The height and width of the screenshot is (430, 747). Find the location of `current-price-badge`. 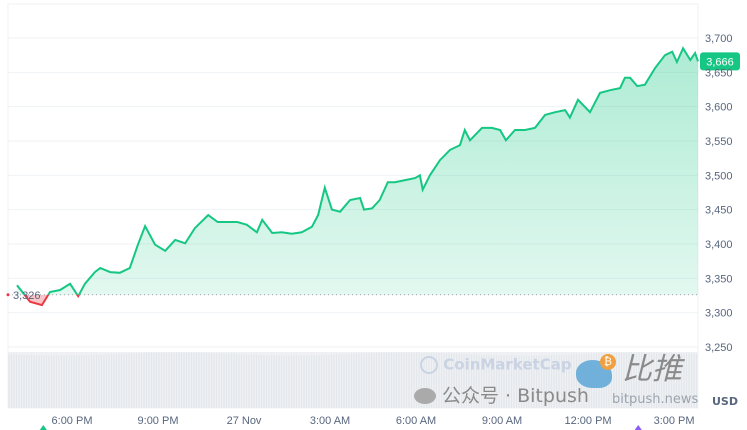

current-price-badge is located at coordinates (720, 61).